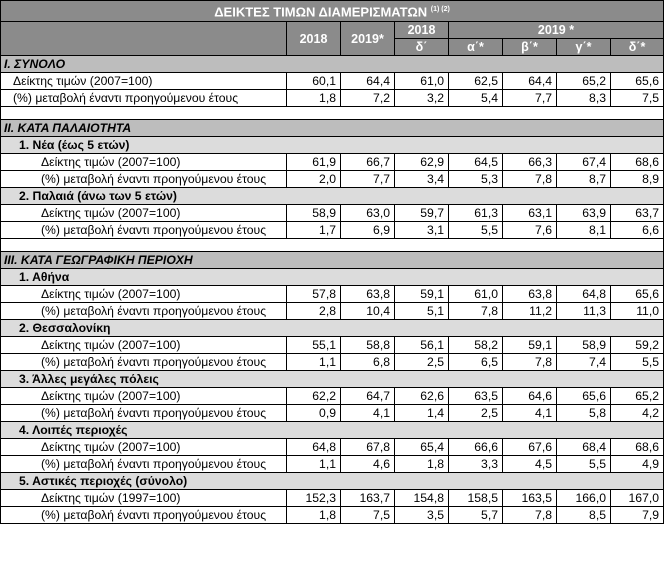 The width and height of the screenshot is (665, 567). Describe the element at coordinates (637, 498) in the screenshot. I see `value-cell: 167,0` at that location.